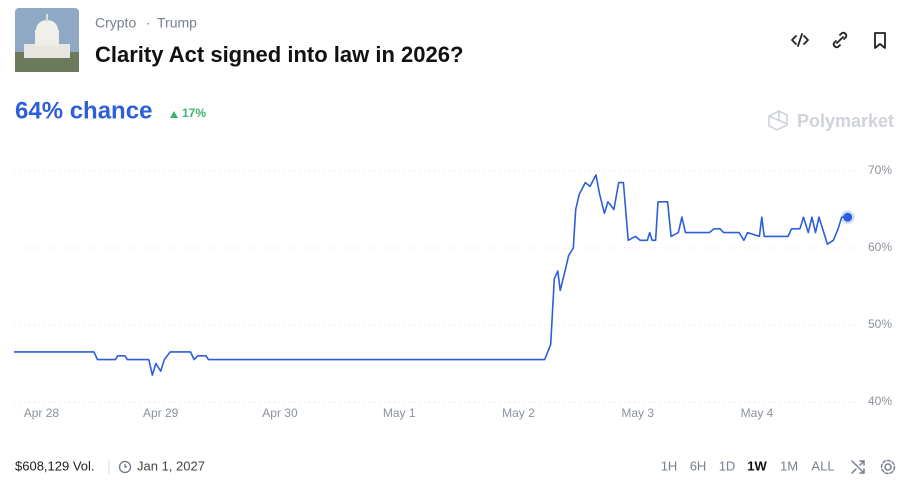 Image resolution: width=918 pixels, height=497 pixels. I want to click on tag: Trump, so click(177, 23).